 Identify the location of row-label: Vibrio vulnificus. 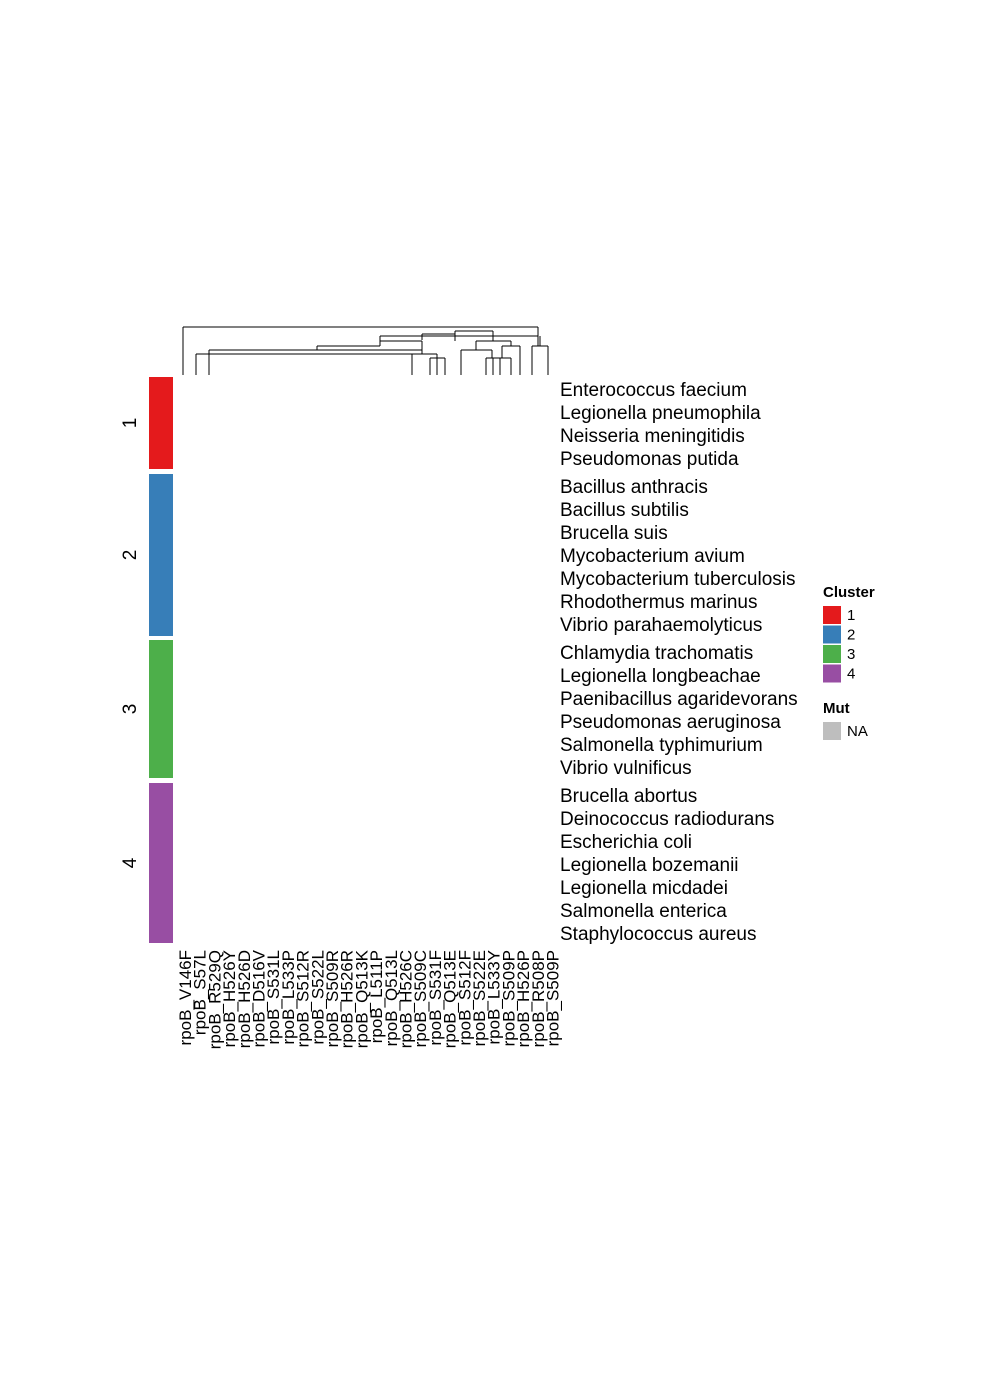
(626, 768).